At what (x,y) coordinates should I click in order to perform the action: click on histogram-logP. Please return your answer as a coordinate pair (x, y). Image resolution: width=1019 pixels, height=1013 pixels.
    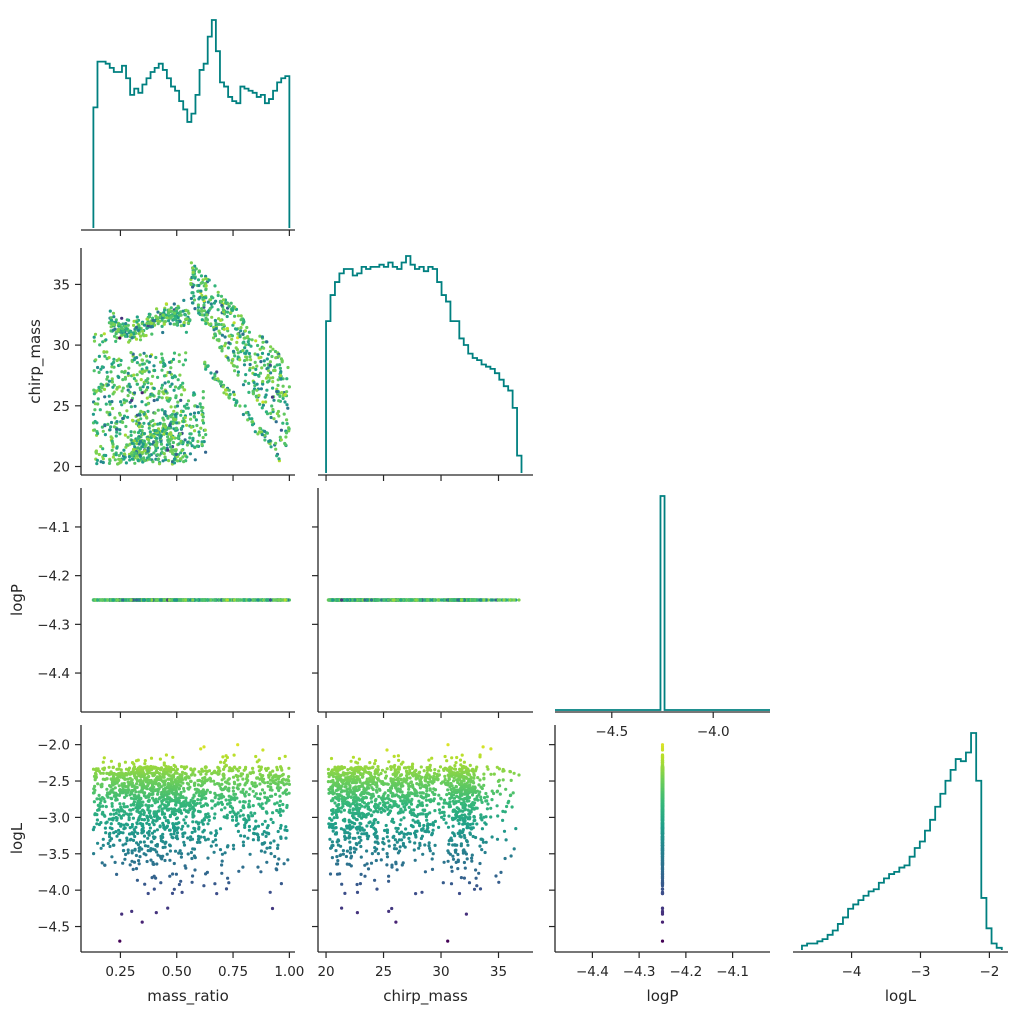
    Looking at the image, I should click on (662, 603).